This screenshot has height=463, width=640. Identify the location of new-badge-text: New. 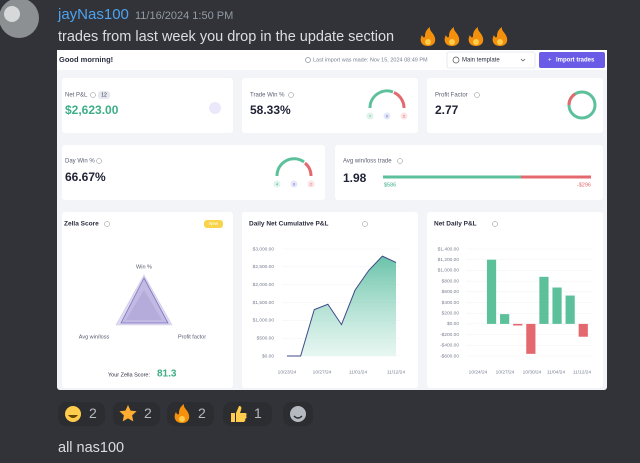
(214, 223).